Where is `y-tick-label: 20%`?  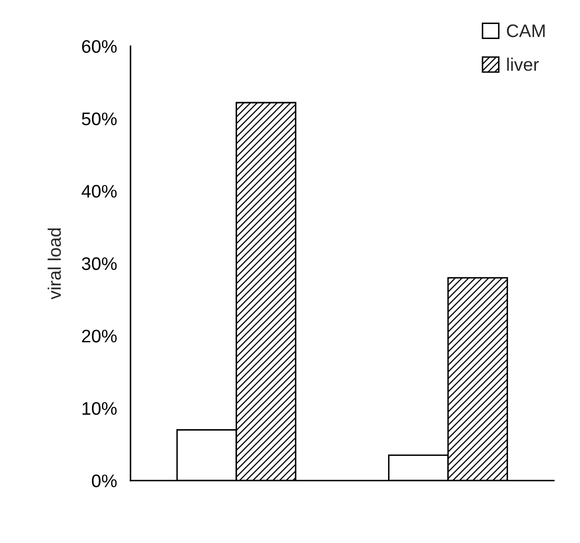
y-tick-label: 20% is located at coordinates (99, 336).